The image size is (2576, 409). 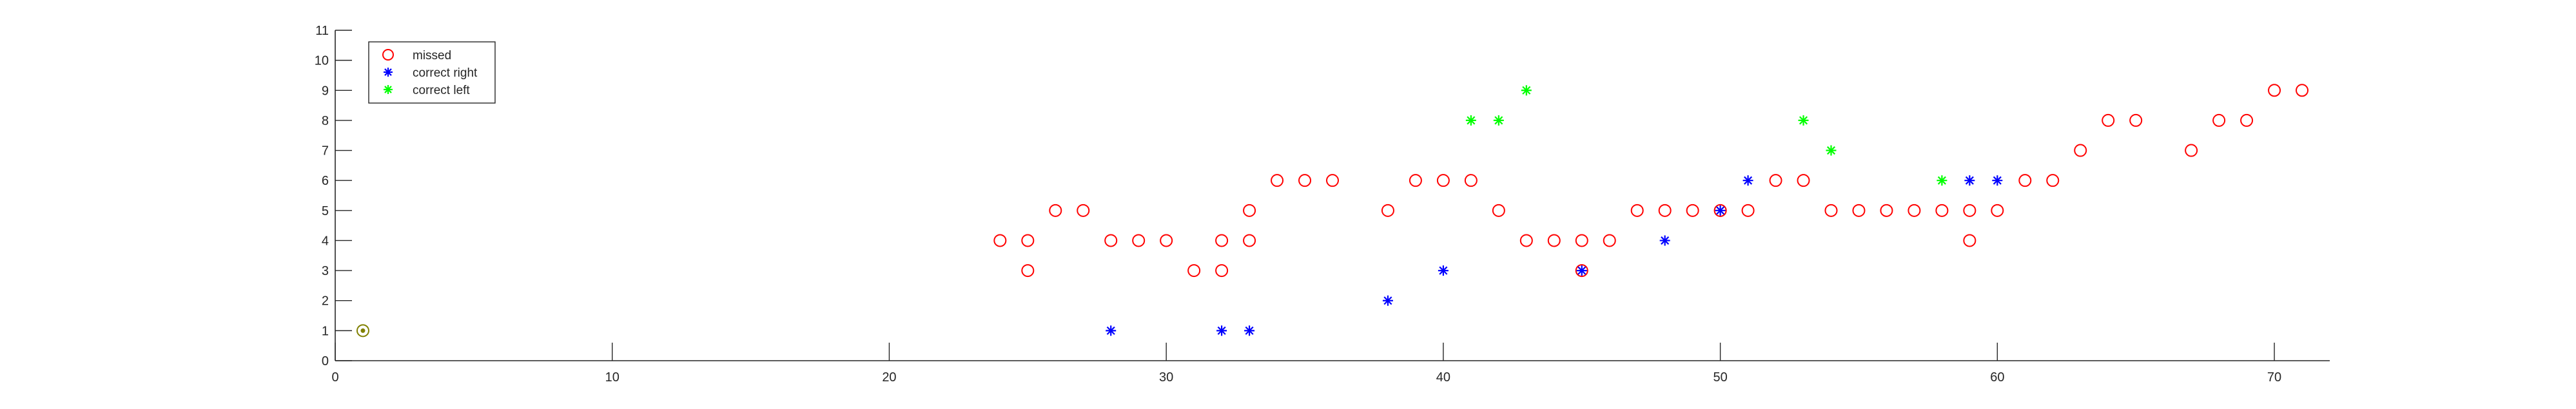 I want to click on legend-marker-correct-right, so click(x=389, y=72).